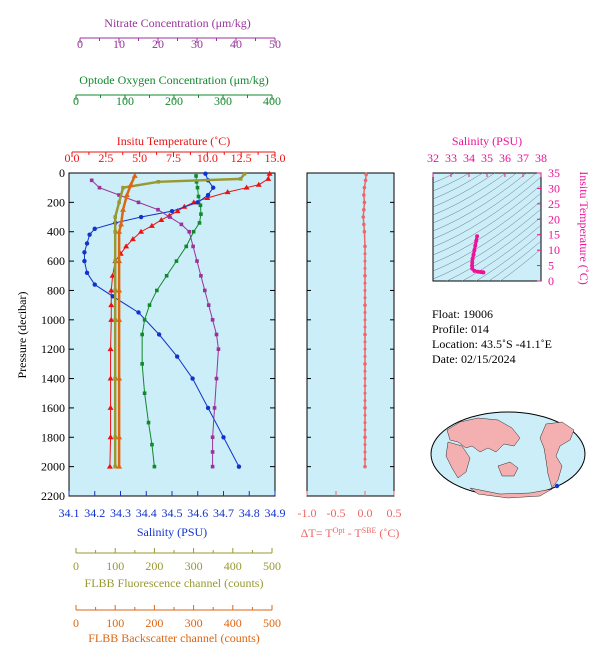 This screenshot has width=609, height=663. I want to click on ts-salinity-tick-label: 34, so click(469, 158).